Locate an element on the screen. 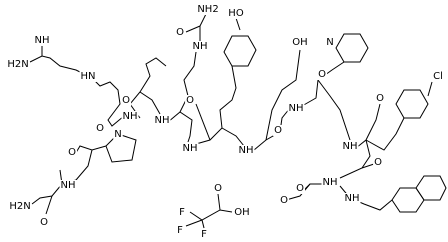 The width and height of the screenshot is (448, 242). atom-label: HN is located at coordinates (88, 76).